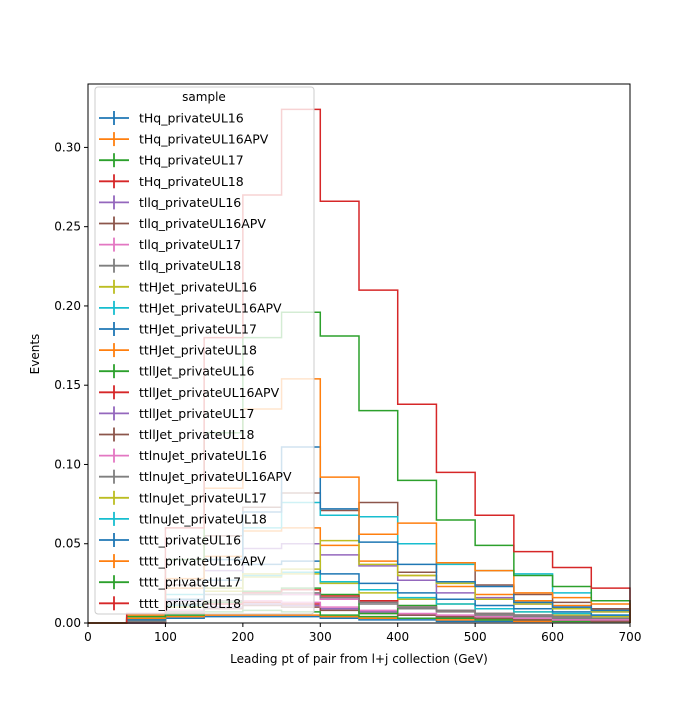  What do you see at coordinates (198, 350) in the screenshot?
I see `legend-label: ttHJet_privateUL18` at bounding box center [198, 350].